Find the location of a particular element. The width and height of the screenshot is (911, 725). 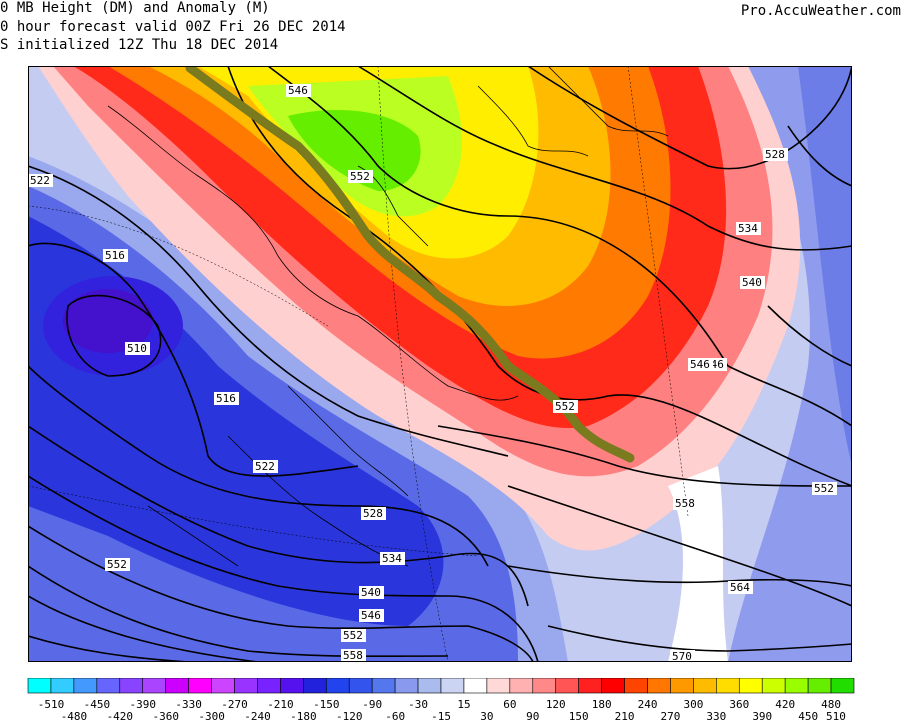

legend-value-label: -90 is located at coordinates (372, 704).